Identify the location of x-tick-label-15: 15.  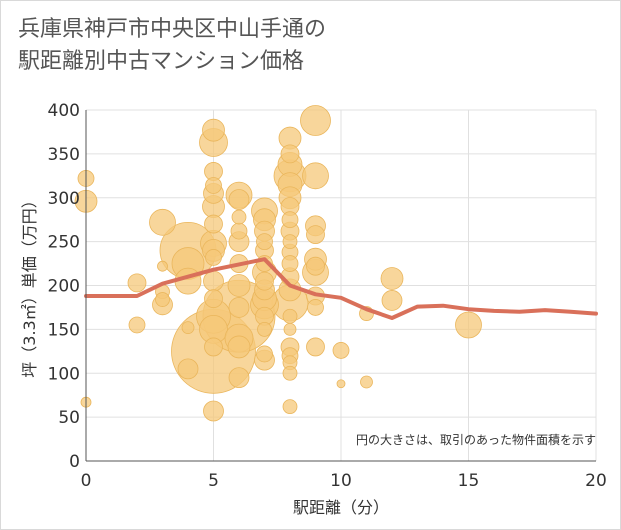
(469, 481).